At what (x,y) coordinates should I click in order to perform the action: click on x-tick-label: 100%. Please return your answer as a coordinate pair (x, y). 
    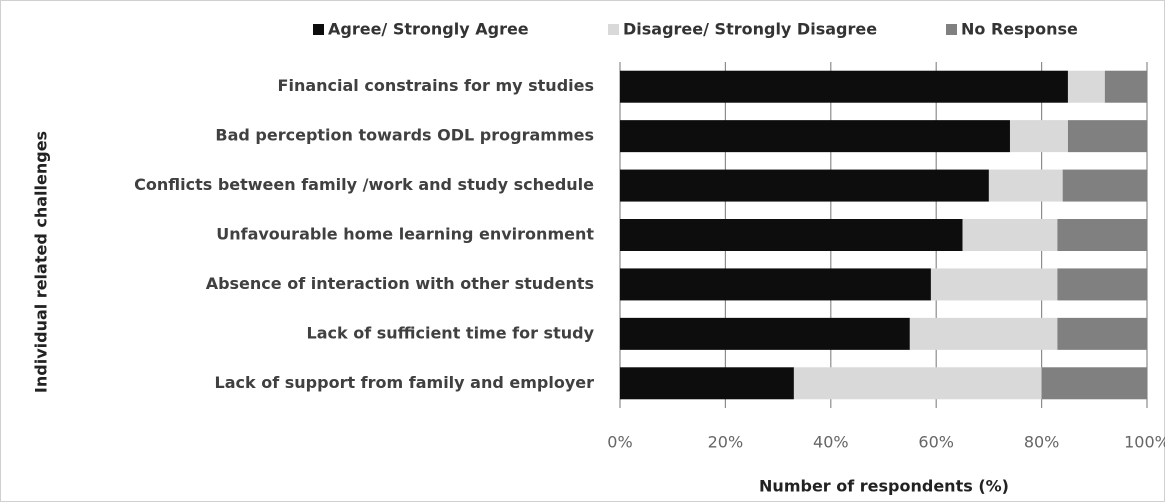
    Looking at the image, I should click on (1144, 442).